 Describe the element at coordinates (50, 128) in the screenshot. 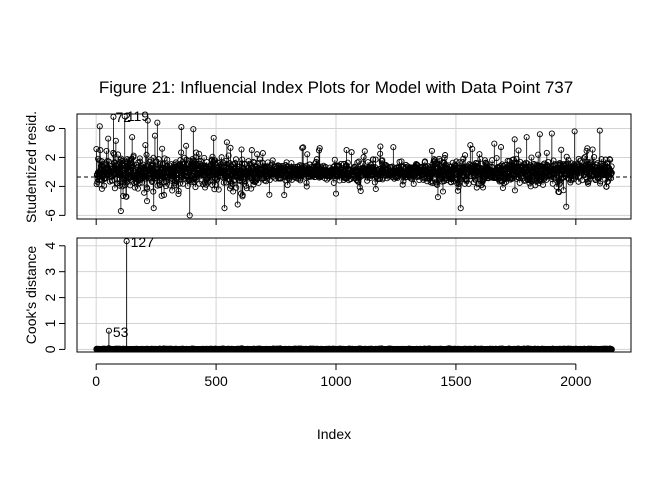

I see `y-tick-label: 6` at that location.